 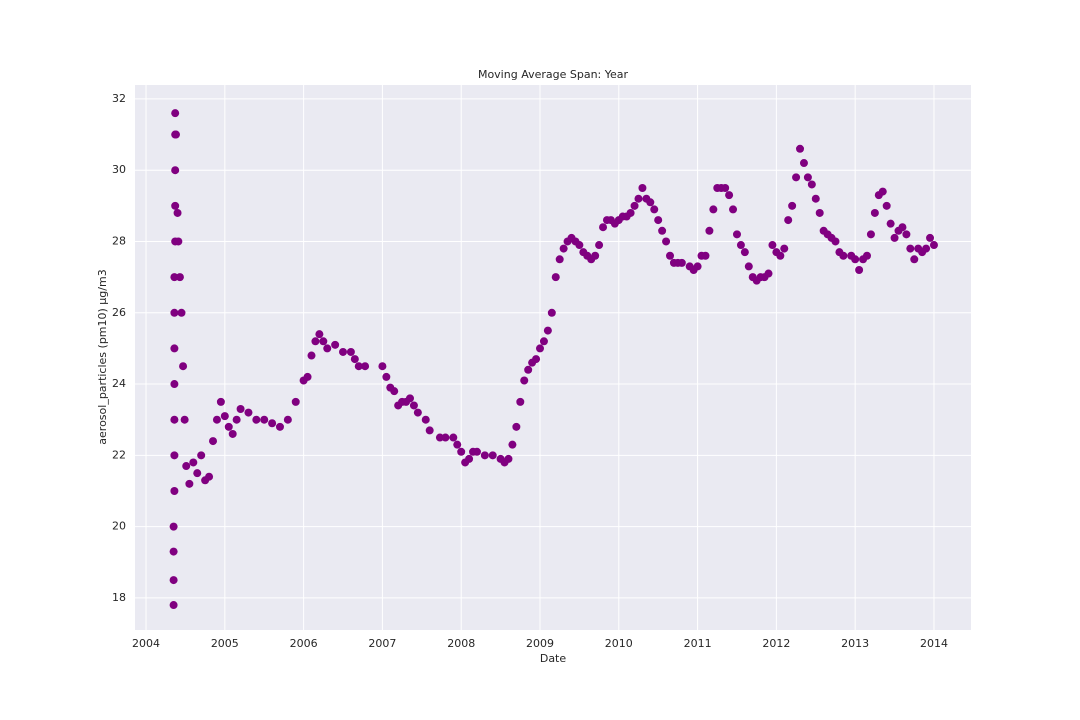 What do you see at coordinates (119, 312) in the screenshot?
I see `y-tick-label: 26` at bounding box center [119, 312].